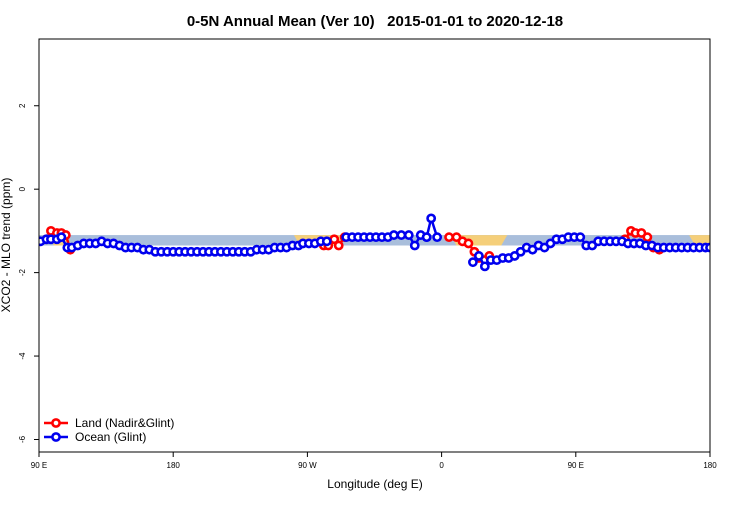 Image resolution: width=750 pixels, height=505 pixels. I want to click on y-tick-label: 2, so click(22, 105).